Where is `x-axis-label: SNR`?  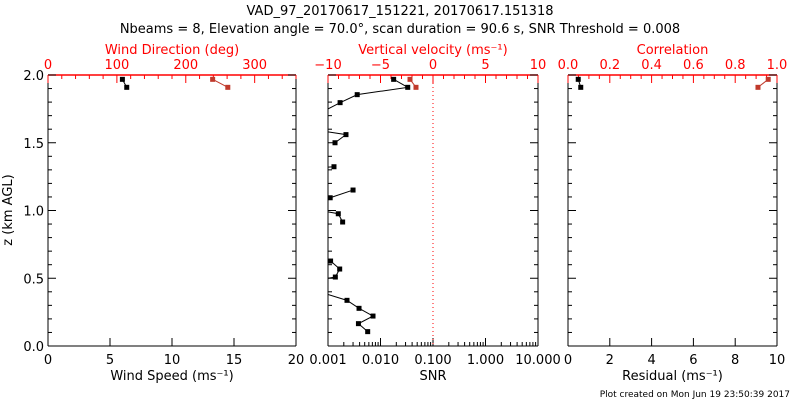 x-axis-label: SNR is located at coordinates (432, 376).